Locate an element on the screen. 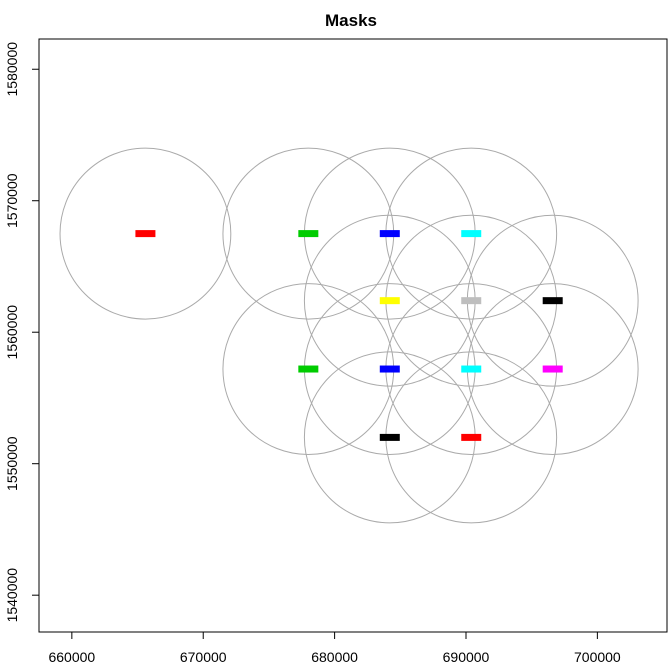 The height and width of the screenshot is (672, 672). x-tick-label: 660000 is located at coordinates (71, 657).